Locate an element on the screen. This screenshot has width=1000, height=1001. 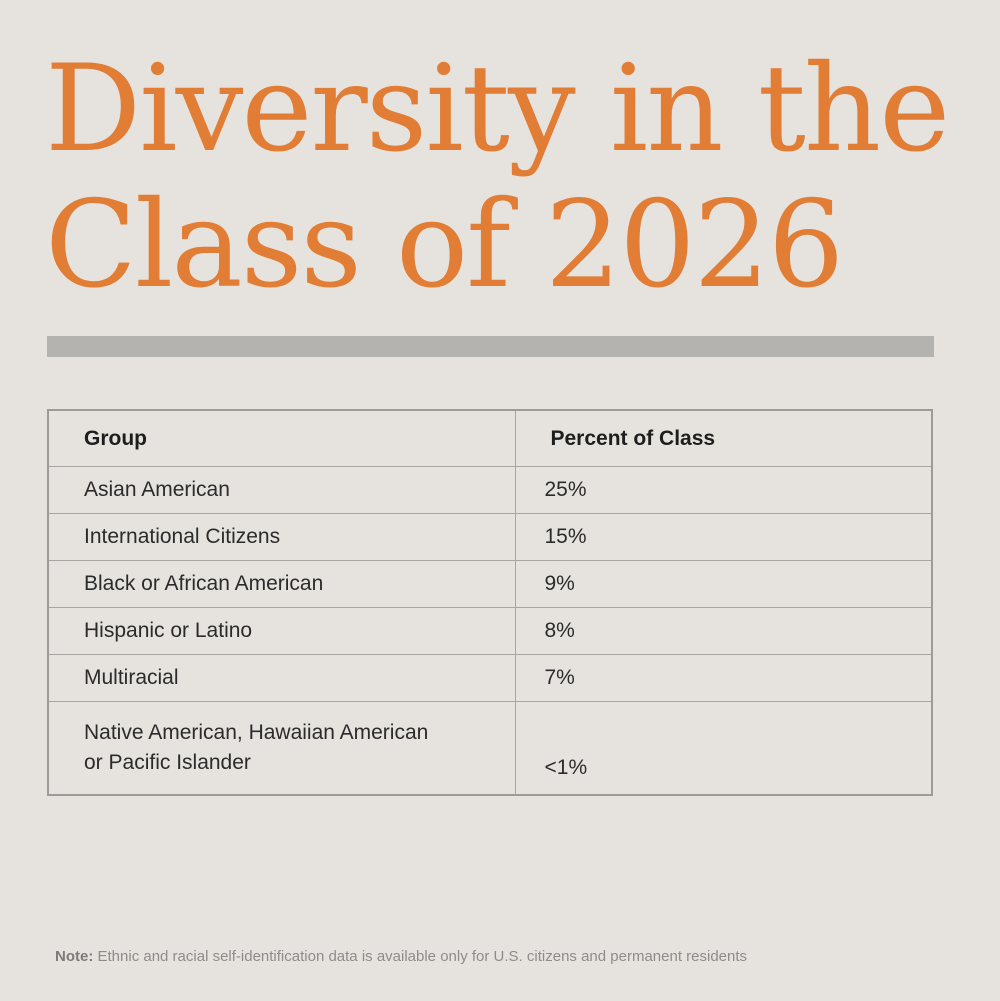
table-header-row: Group Percent of Class is located at coordinates (490, 438).